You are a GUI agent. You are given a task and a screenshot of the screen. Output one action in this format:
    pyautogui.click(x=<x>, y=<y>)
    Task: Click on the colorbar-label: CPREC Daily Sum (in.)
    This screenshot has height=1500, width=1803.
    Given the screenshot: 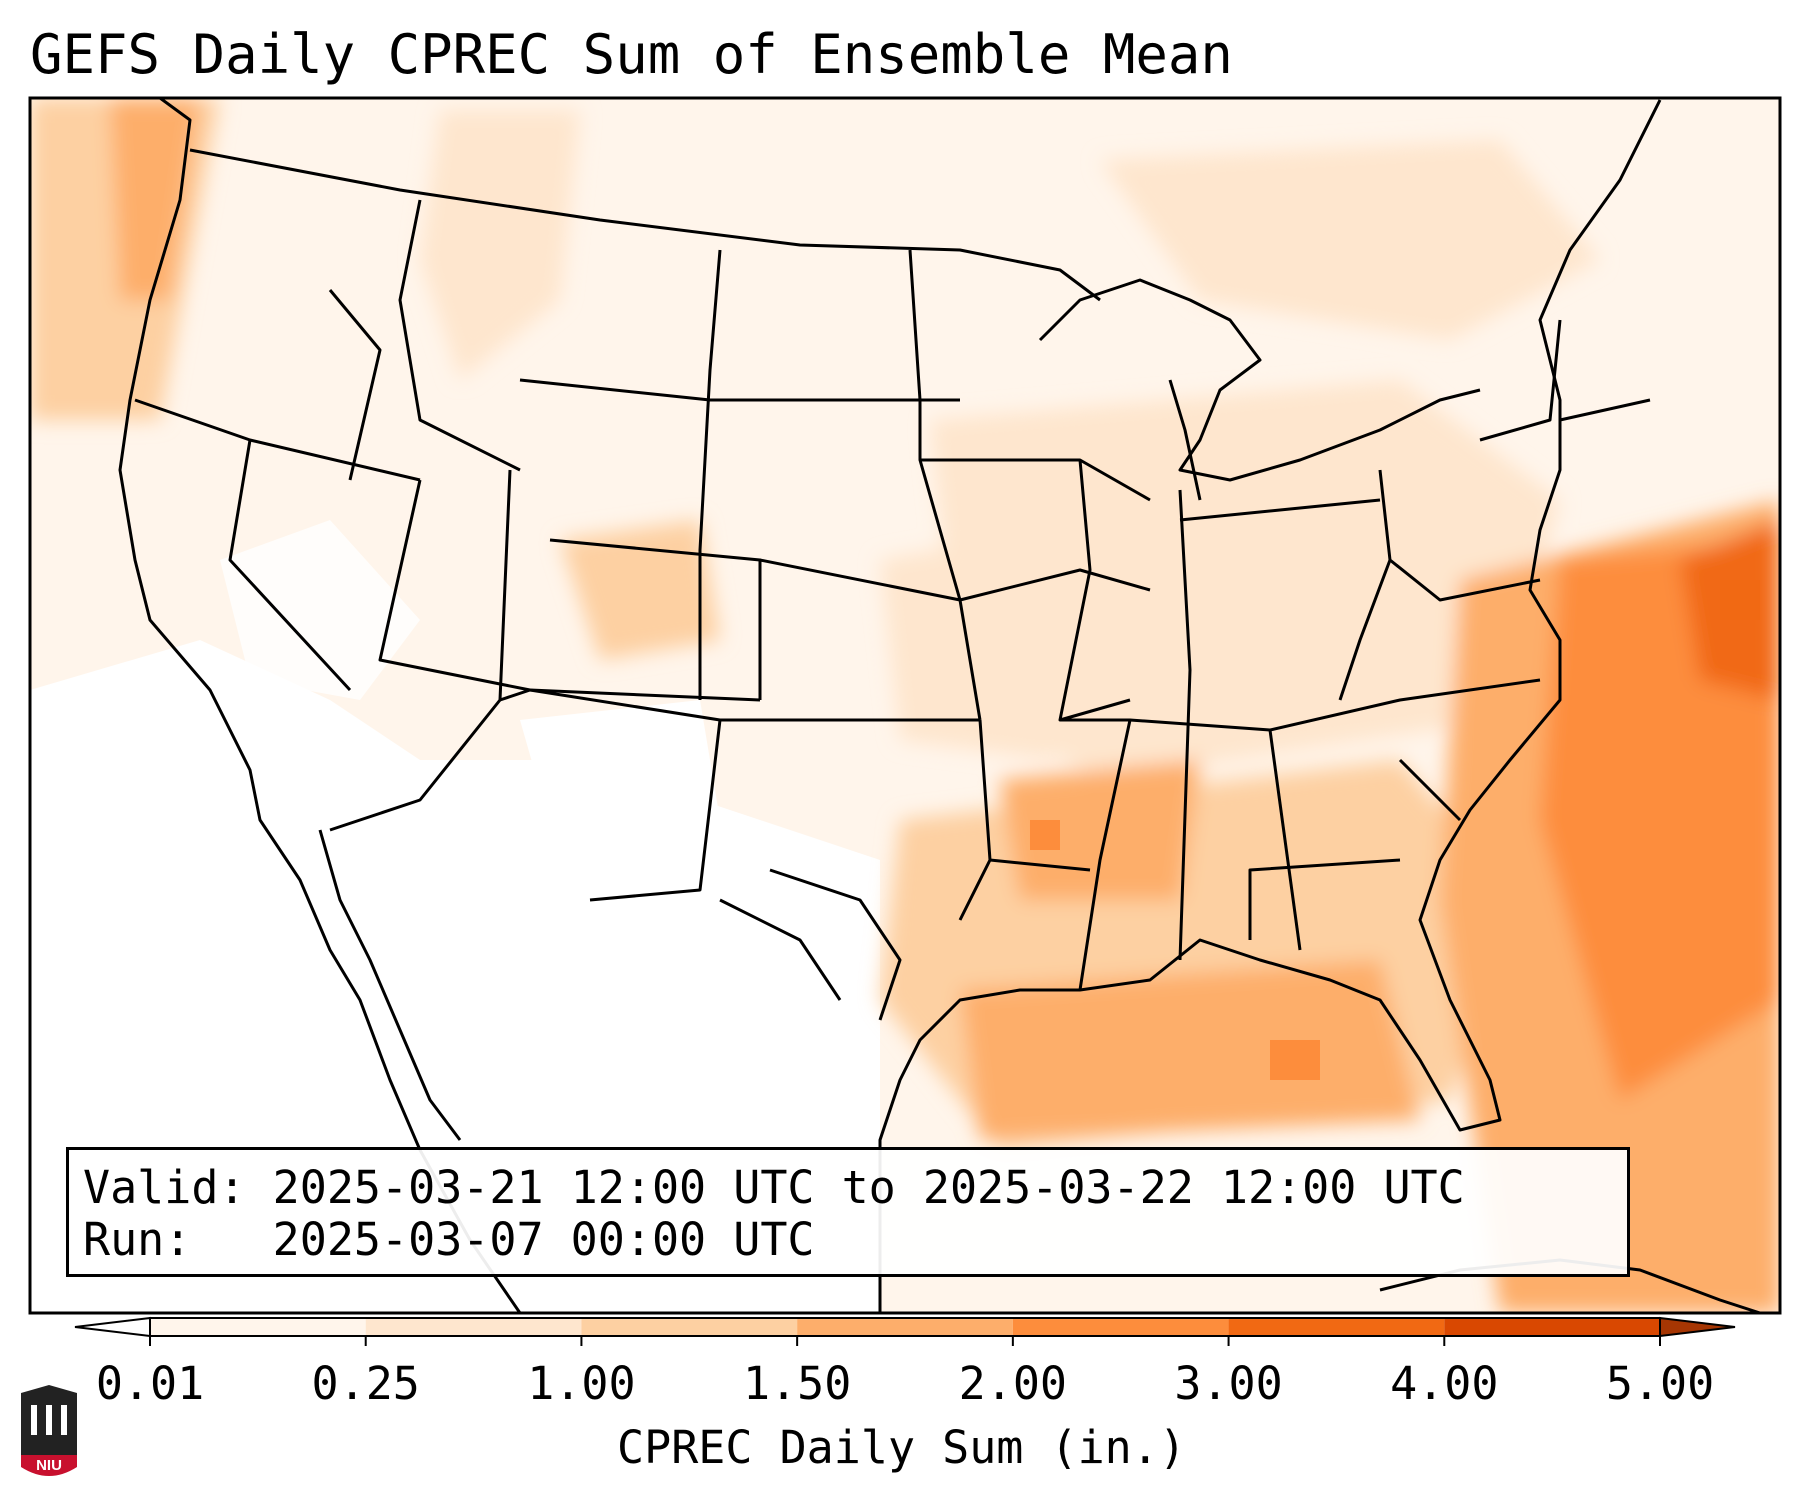 What is the action you would take?
    pyautogui.click(x=901, y=1447)
    